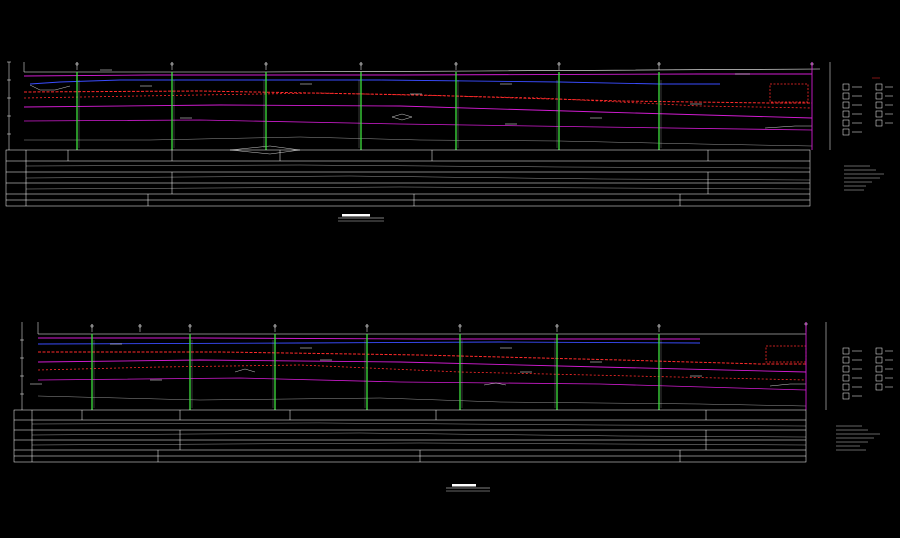  What do you see at coordinates (22, 366) in the screenshot?
I see `lower-elevation-scale` at bounding box center [22, 366].